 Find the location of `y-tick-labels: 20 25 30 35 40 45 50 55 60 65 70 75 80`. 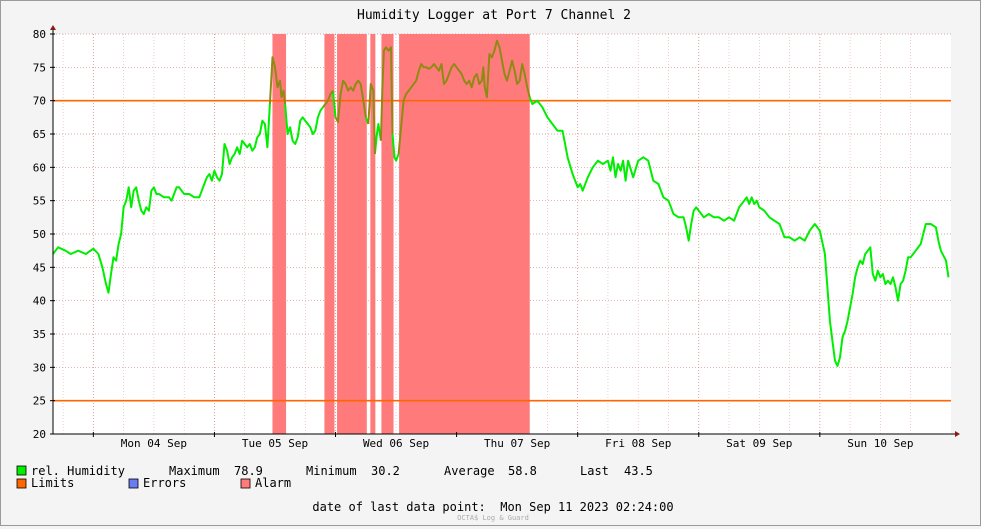

y-tick-labels: 20 25 30 35 40 45 50 55 60 65 70 75 80 is located at coordinates (39, 234).